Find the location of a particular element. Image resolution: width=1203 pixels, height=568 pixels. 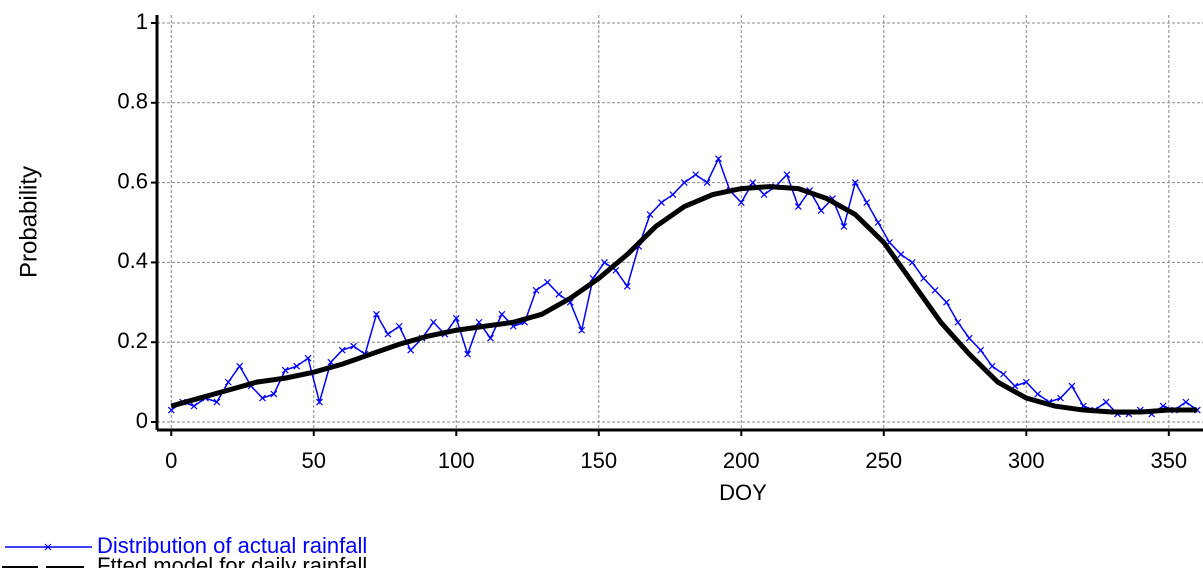

x-tick-label: 150 is located at coordinates (598, 460).